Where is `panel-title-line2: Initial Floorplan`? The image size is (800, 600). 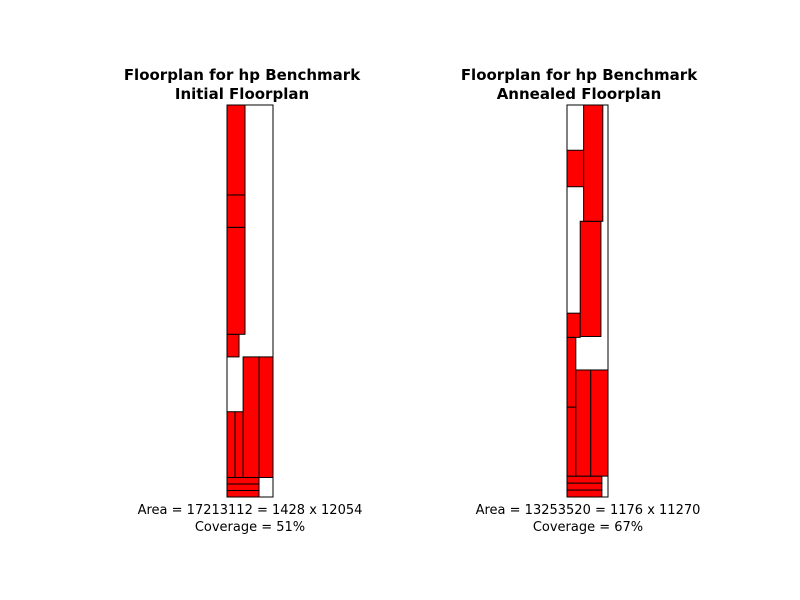 panel-title-line2: Initial Floorplan is located at coordinates (242, 94).